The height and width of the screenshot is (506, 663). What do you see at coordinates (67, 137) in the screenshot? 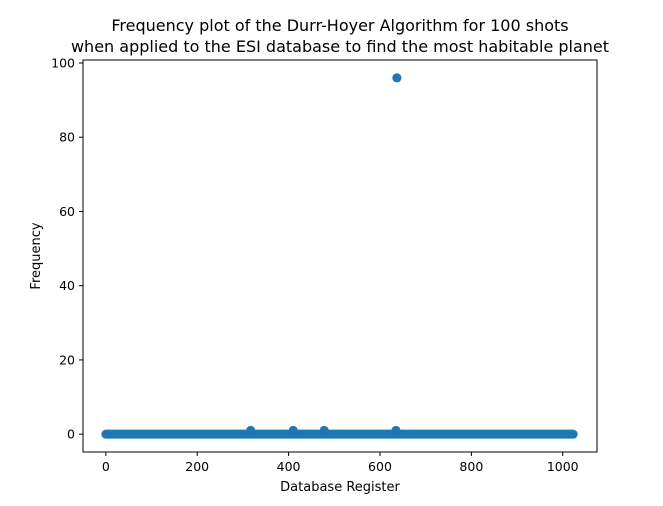
I see `y-tick-label: 80` at bounding box center [67, 137].